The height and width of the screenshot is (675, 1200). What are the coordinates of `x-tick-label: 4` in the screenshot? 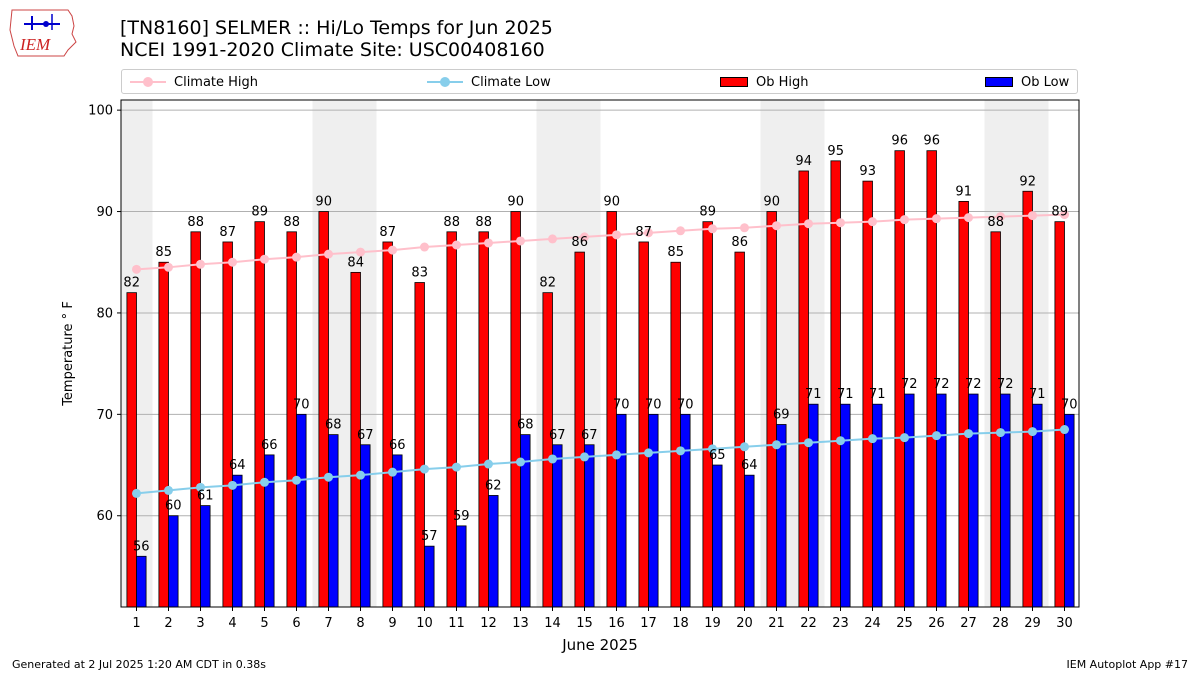 It's located at (232, 623).